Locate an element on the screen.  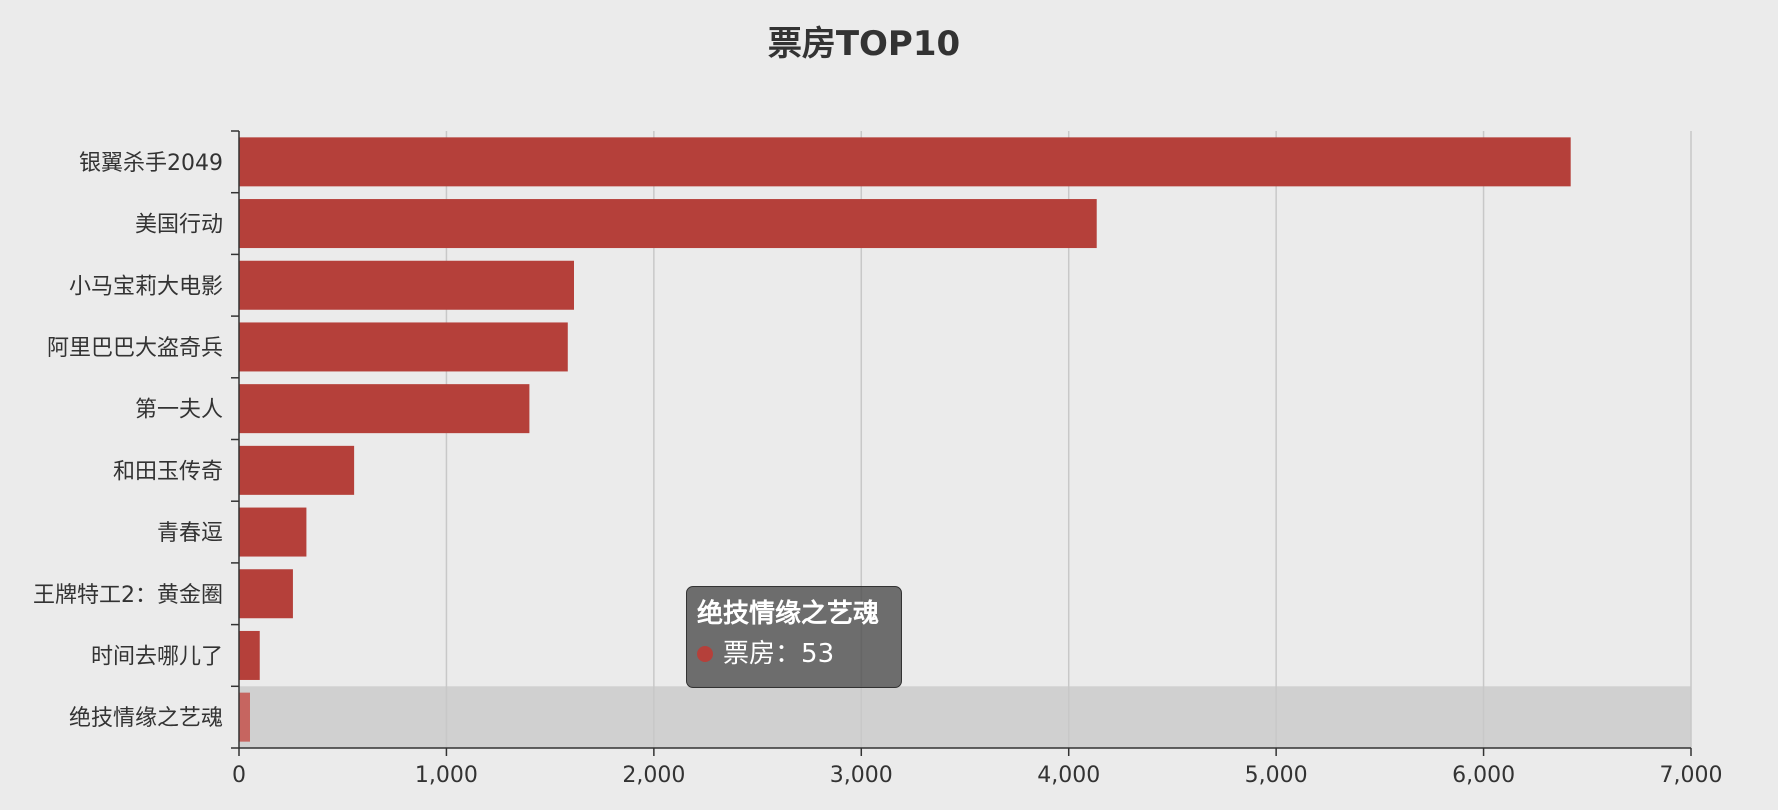
tooltip-row: 票房 ： 53 is located at coordinates (799, 654).